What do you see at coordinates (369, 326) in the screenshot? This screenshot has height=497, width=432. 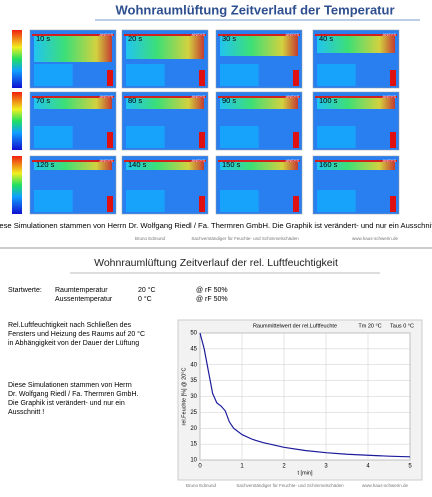 I see `annotation: Tm 20 °C` at bounding box center [369, 326].